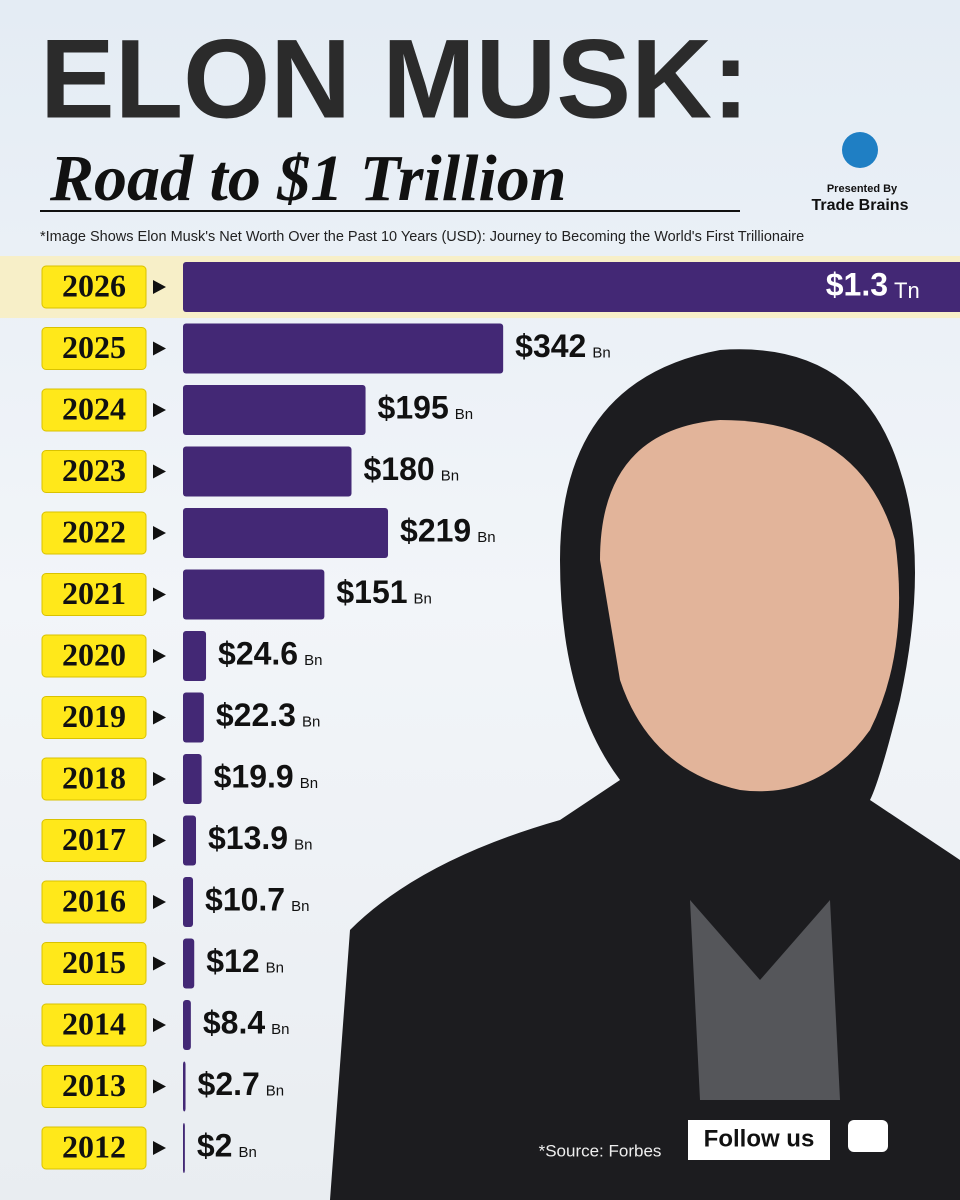  Describe the element at coordinates (254, 776) in the screenshot. I see `value-label: $19.9` at that location.